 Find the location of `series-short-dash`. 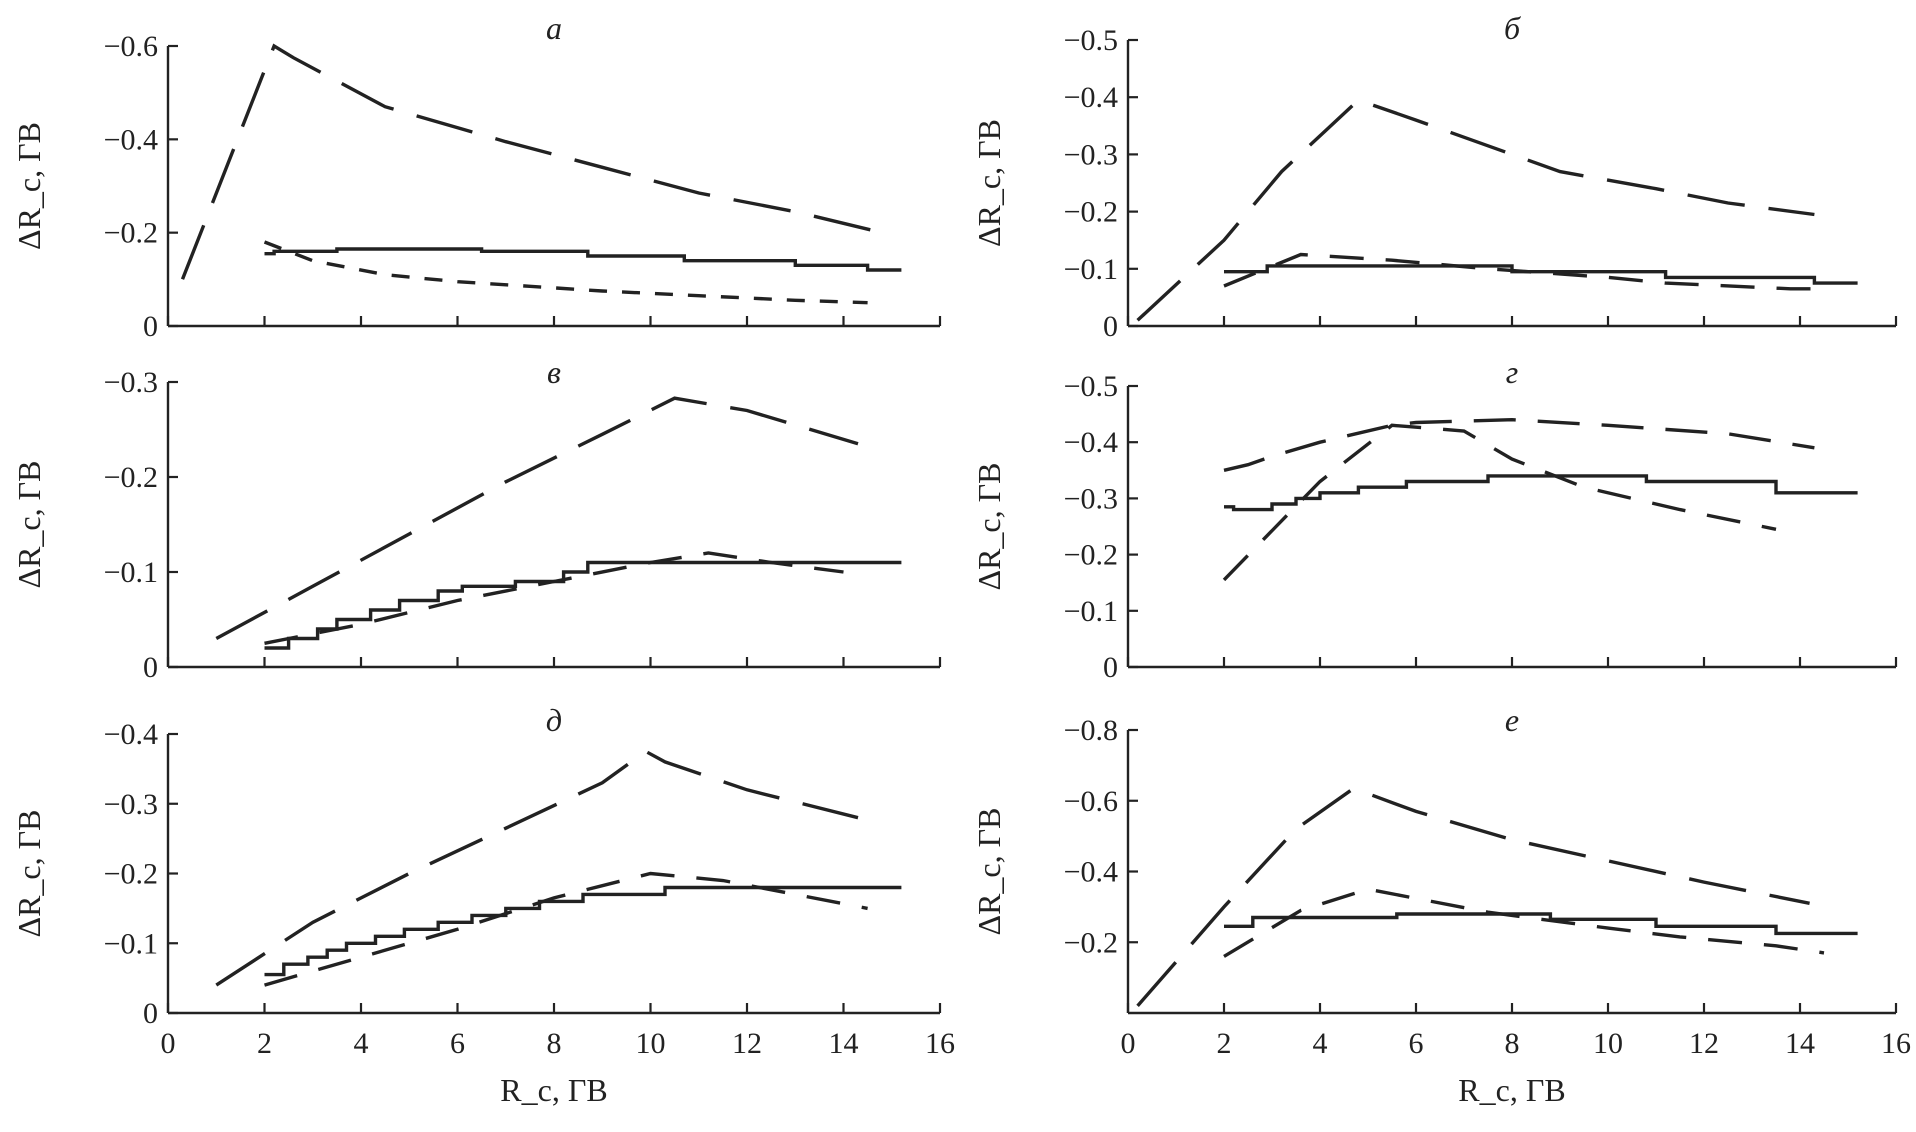

series-short-dash is located at coordinates (565, 272).